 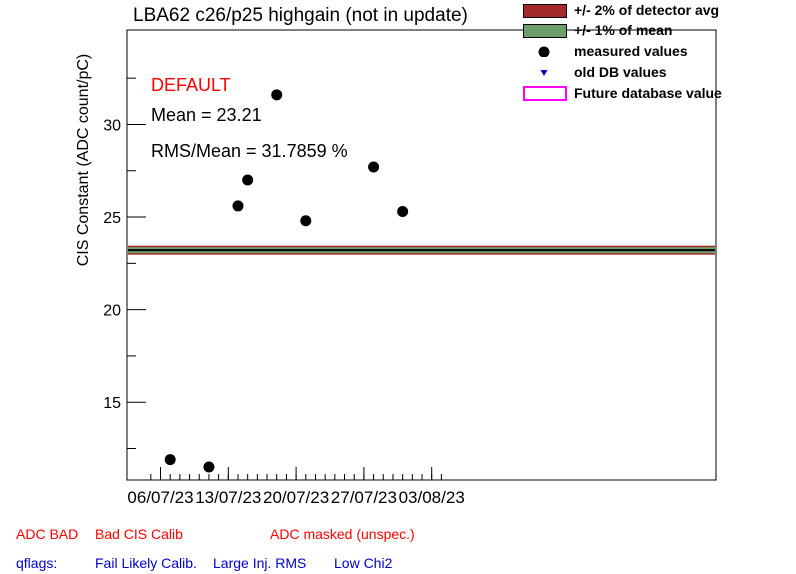 I want to click on flag-adc-bad: ADC BAD, so click(x=47, y=534).